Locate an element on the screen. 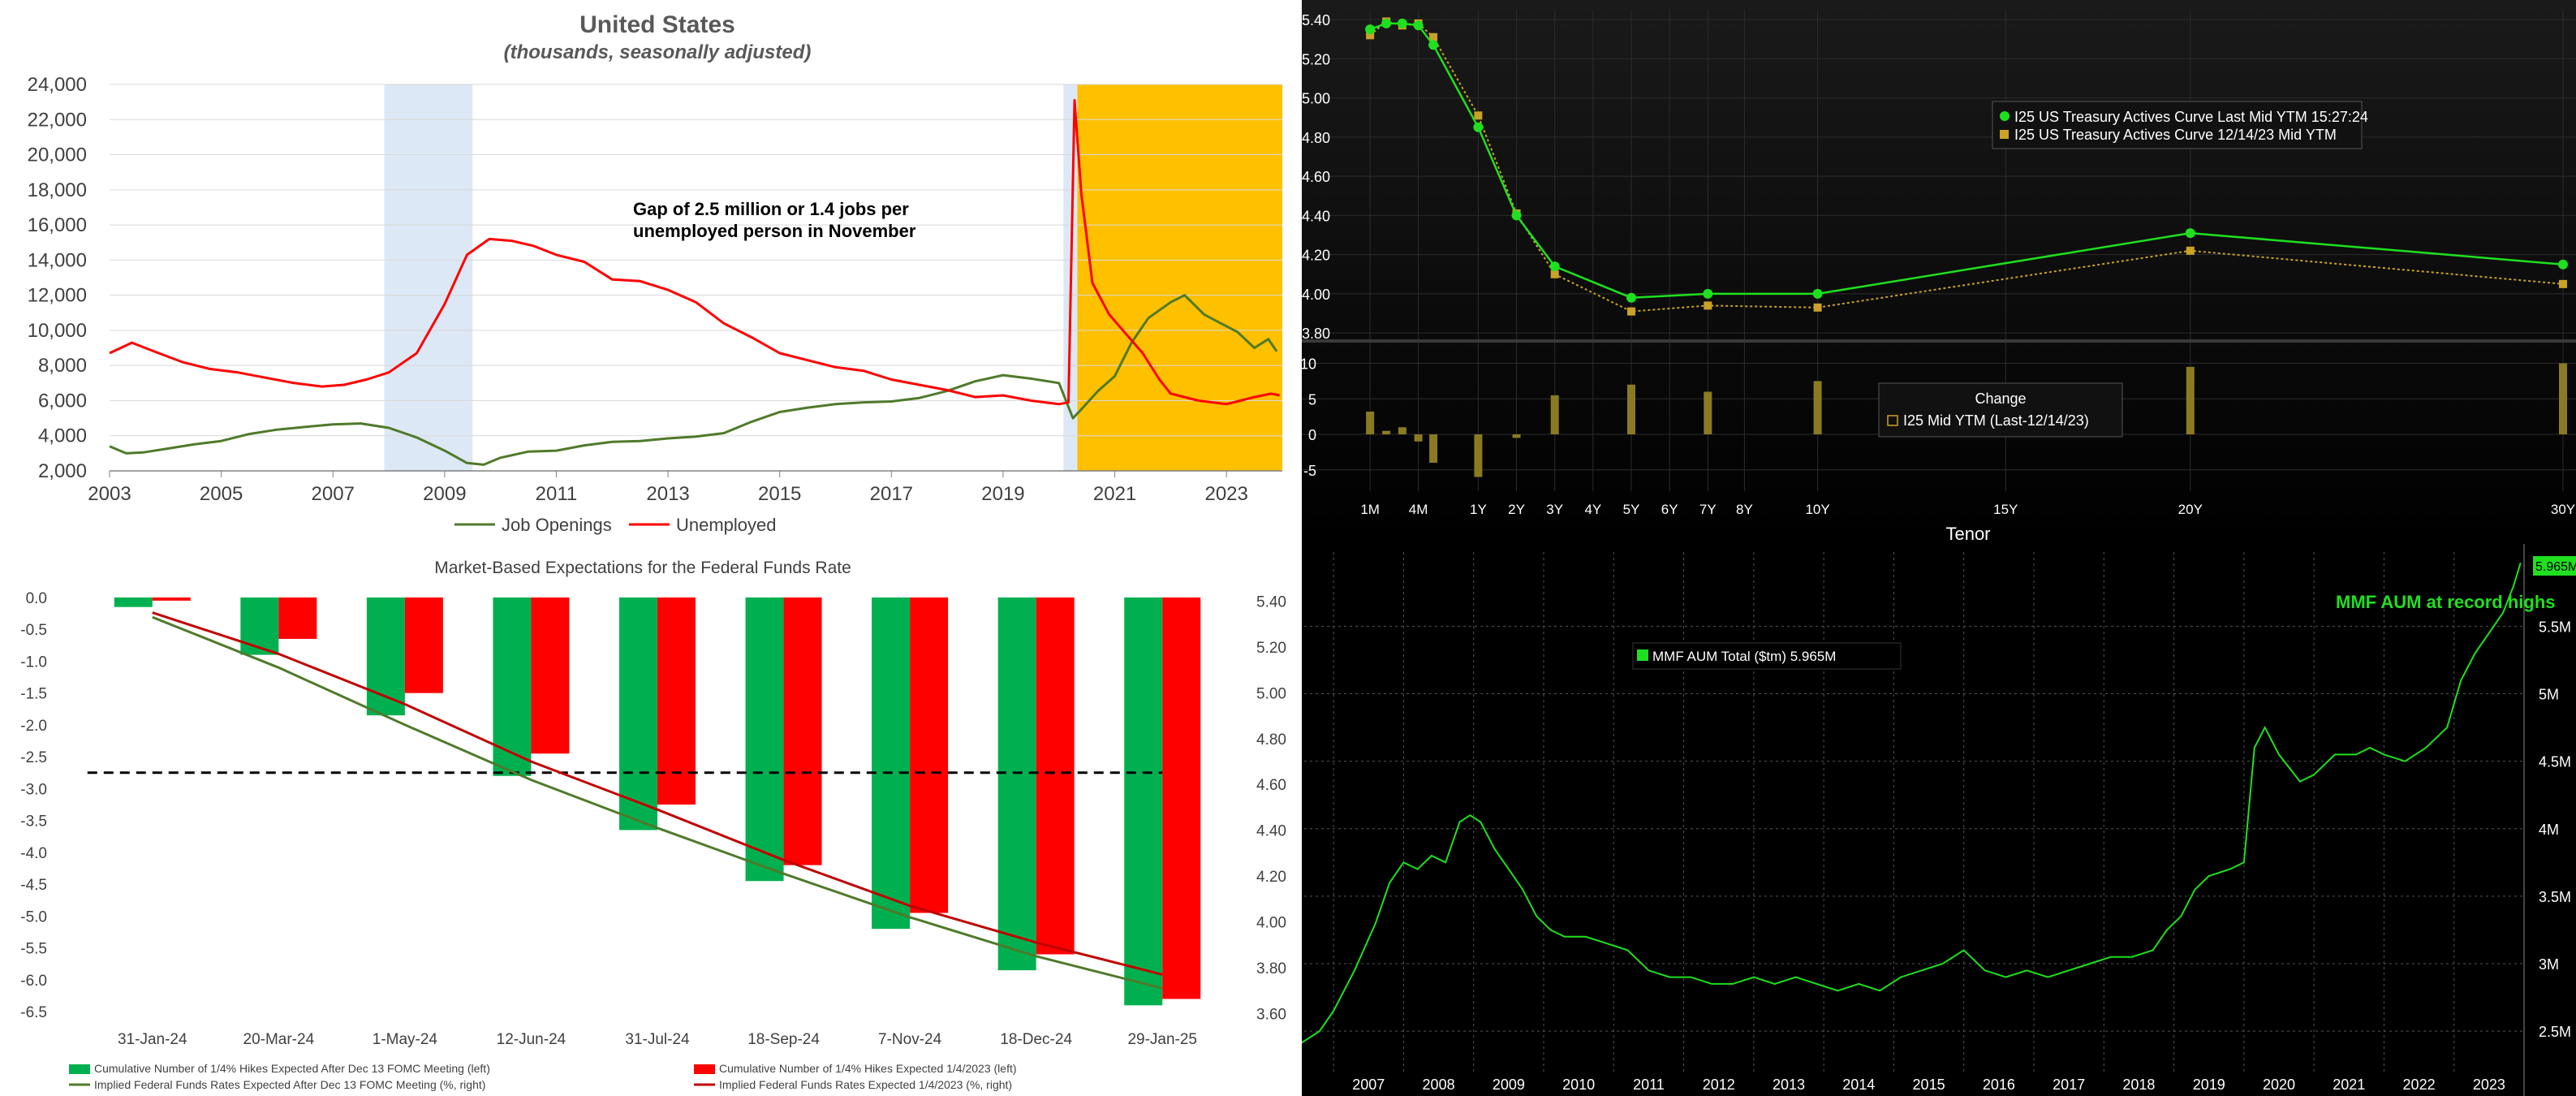 The image size is (2576, 1096). left-y-tick-label: -1.5 is located at coordinates (33, 694).